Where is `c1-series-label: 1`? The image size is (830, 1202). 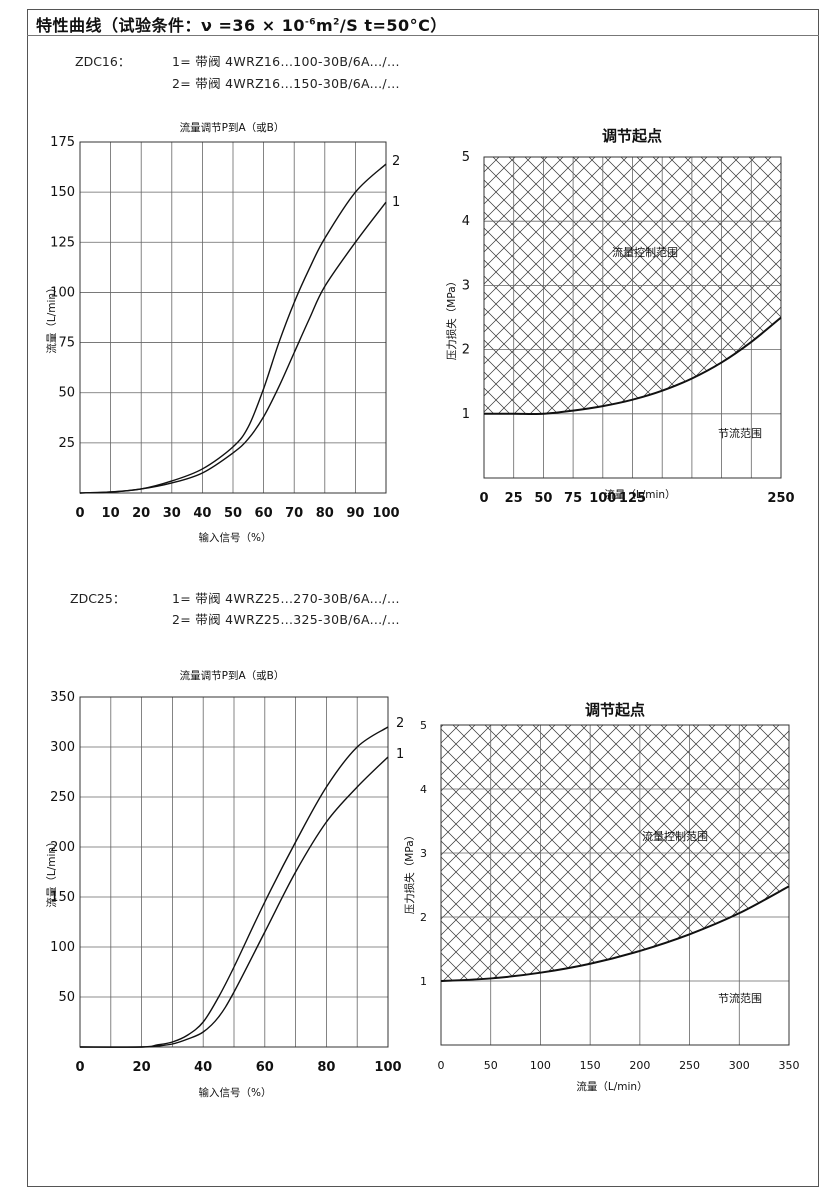 c1-series-label: 1 is located at coordinates (396, 202).